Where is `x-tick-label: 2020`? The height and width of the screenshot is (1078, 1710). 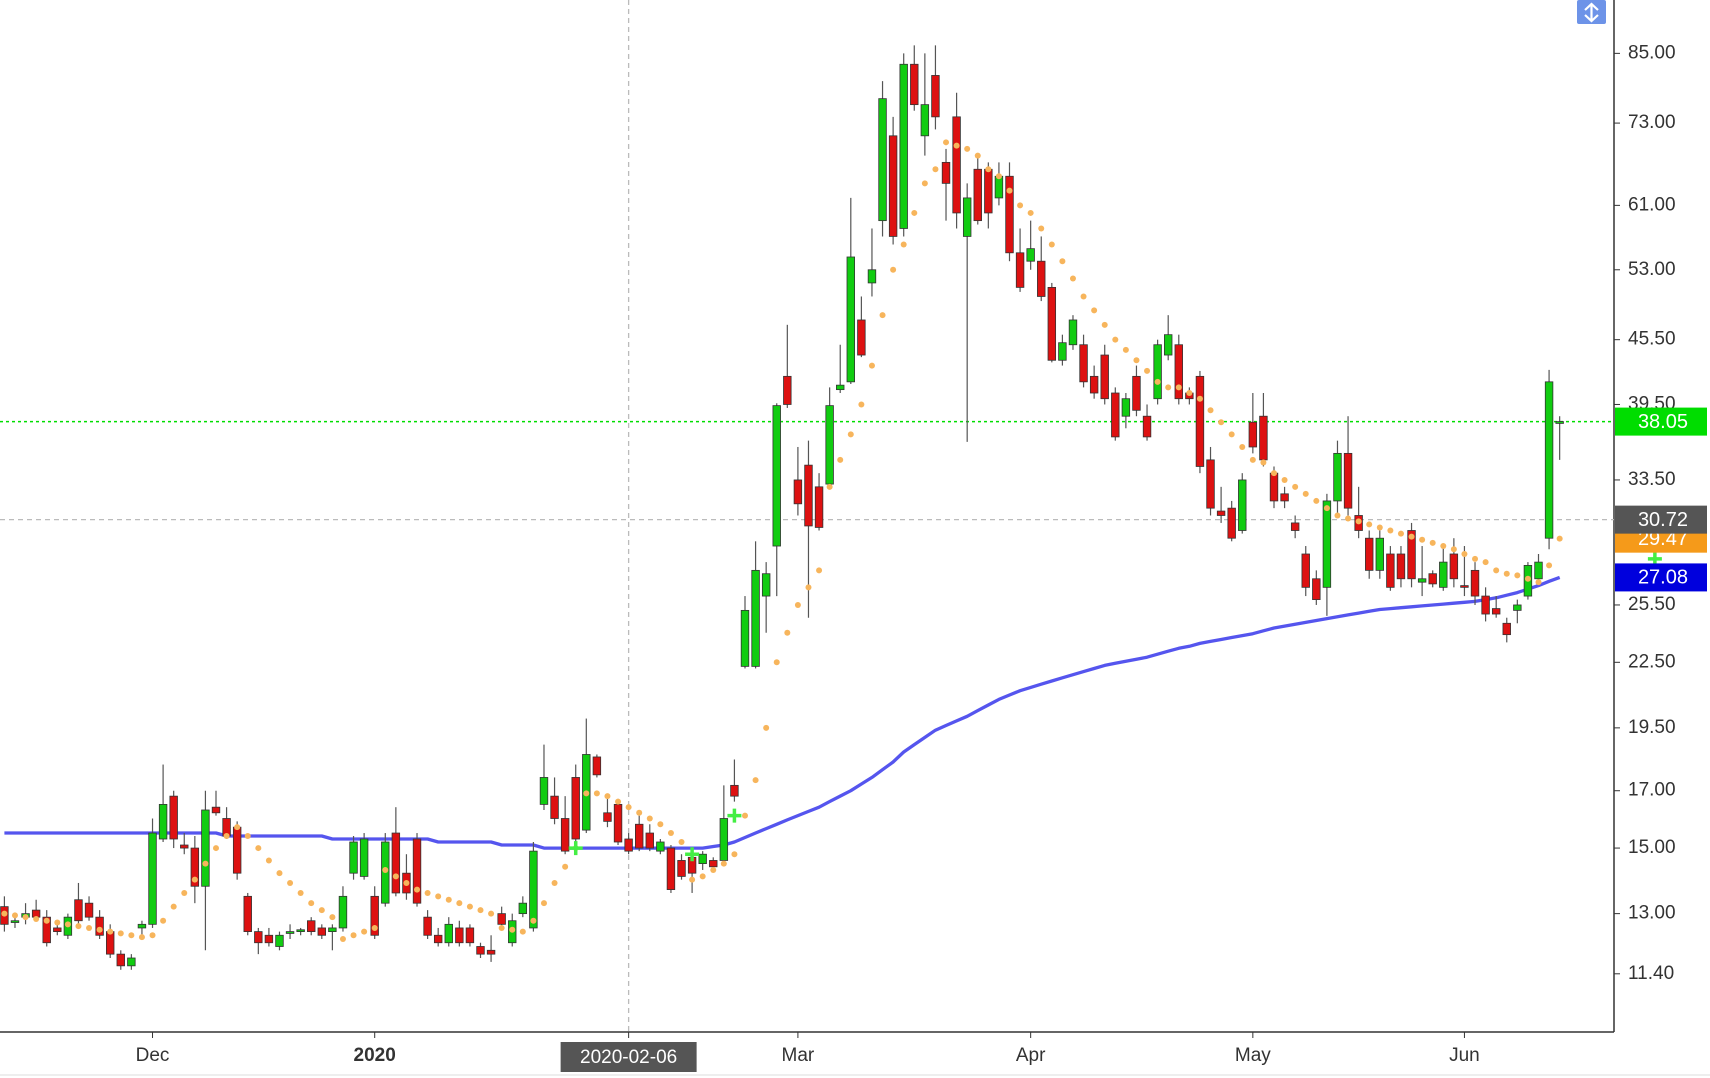 x-tick-label: 2020 is located at coordinates (375, 1055).